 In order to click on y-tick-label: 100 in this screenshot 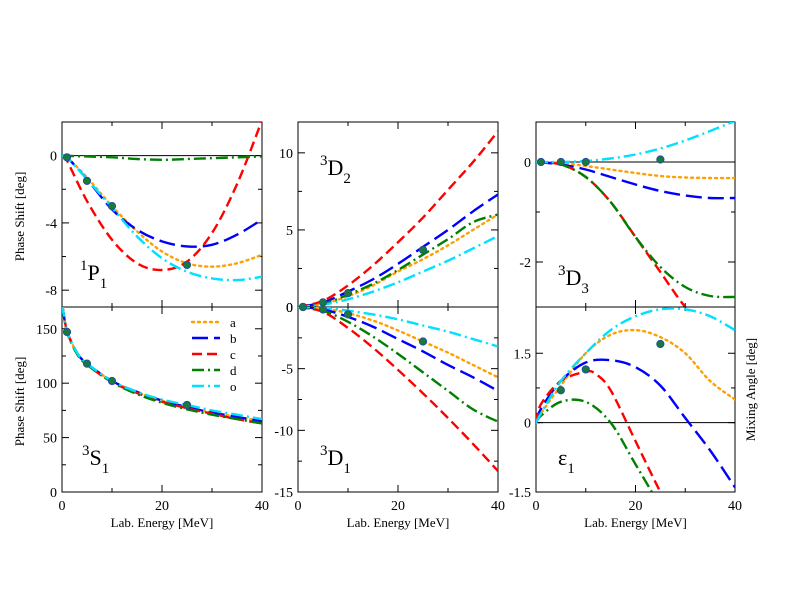, I will do `click(46, 384)`.